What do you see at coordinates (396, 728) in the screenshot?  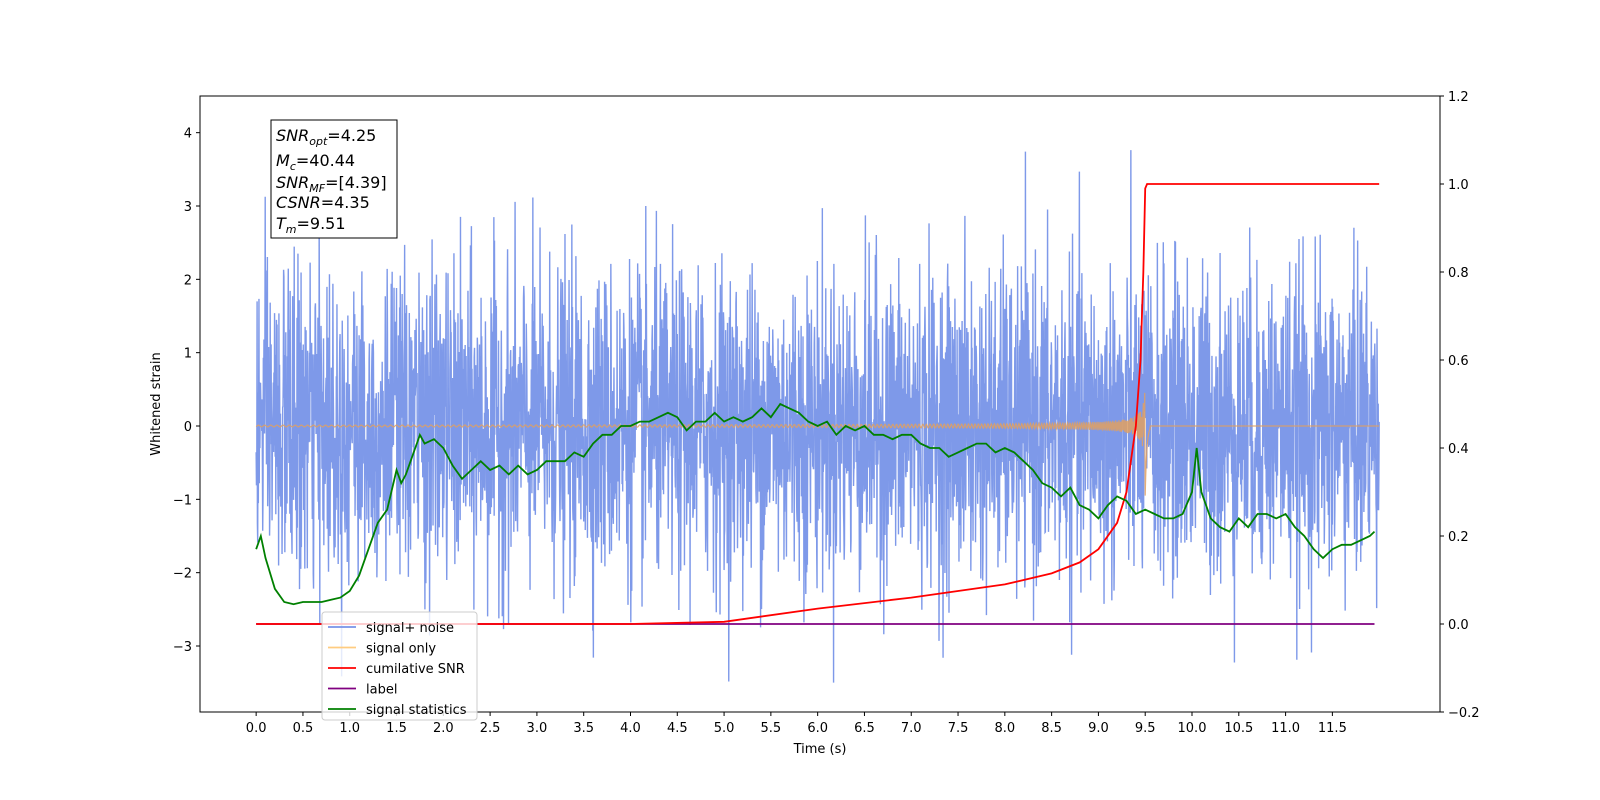 I see `x-tick-label: 1.5` at bounding box center [396, 728].